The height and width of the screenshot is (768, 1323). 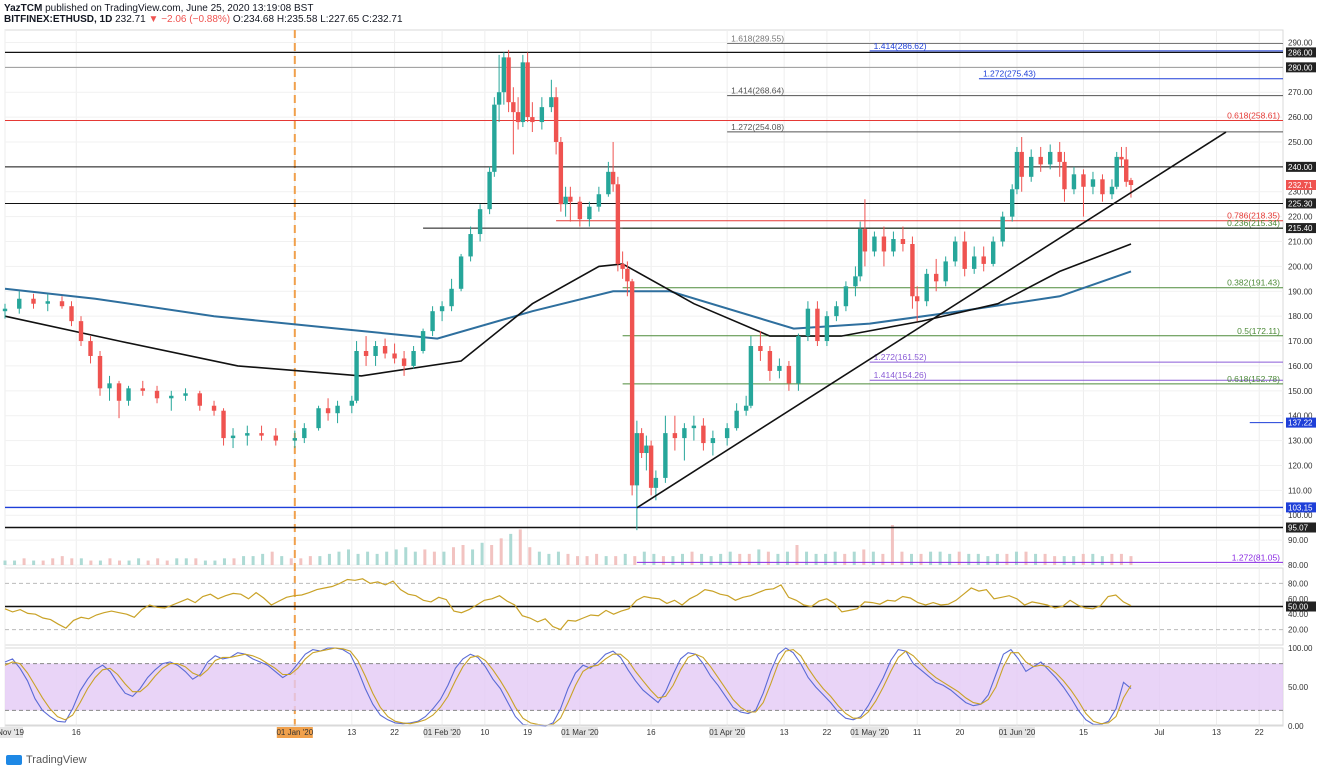 I want to click on stoch-line, so click(x=568, y=687).